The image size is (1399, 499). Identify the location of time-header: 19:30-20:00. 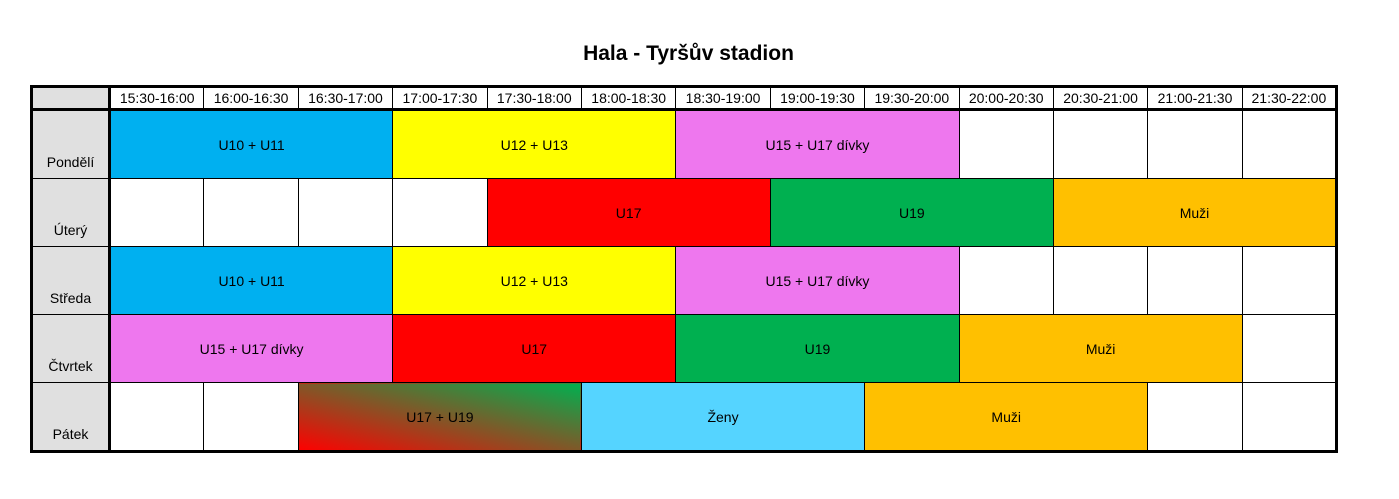
(912, 98).